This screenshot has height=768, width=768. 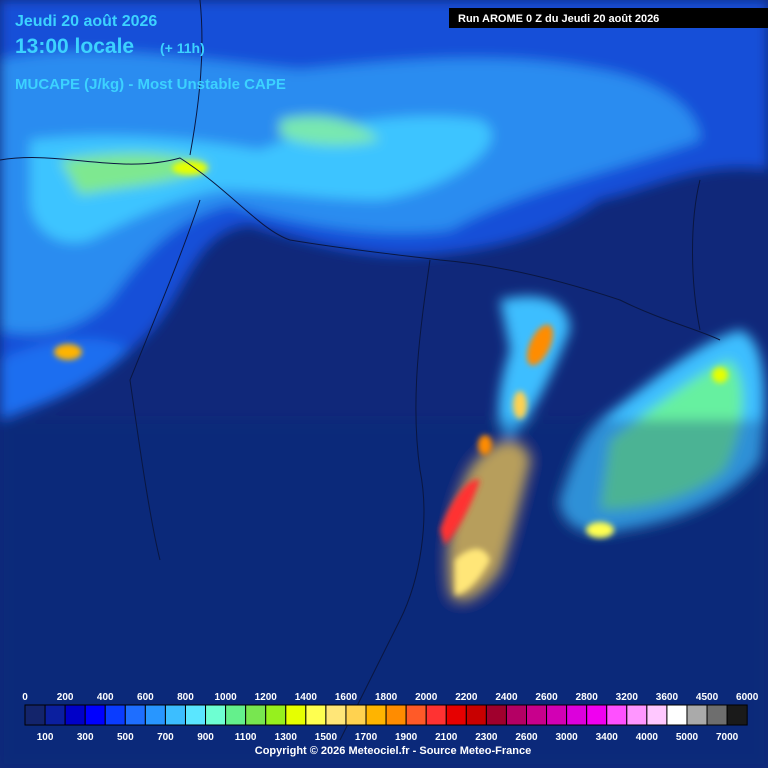 I want to click on legend-label: 2300, so click(x=486, y=737).